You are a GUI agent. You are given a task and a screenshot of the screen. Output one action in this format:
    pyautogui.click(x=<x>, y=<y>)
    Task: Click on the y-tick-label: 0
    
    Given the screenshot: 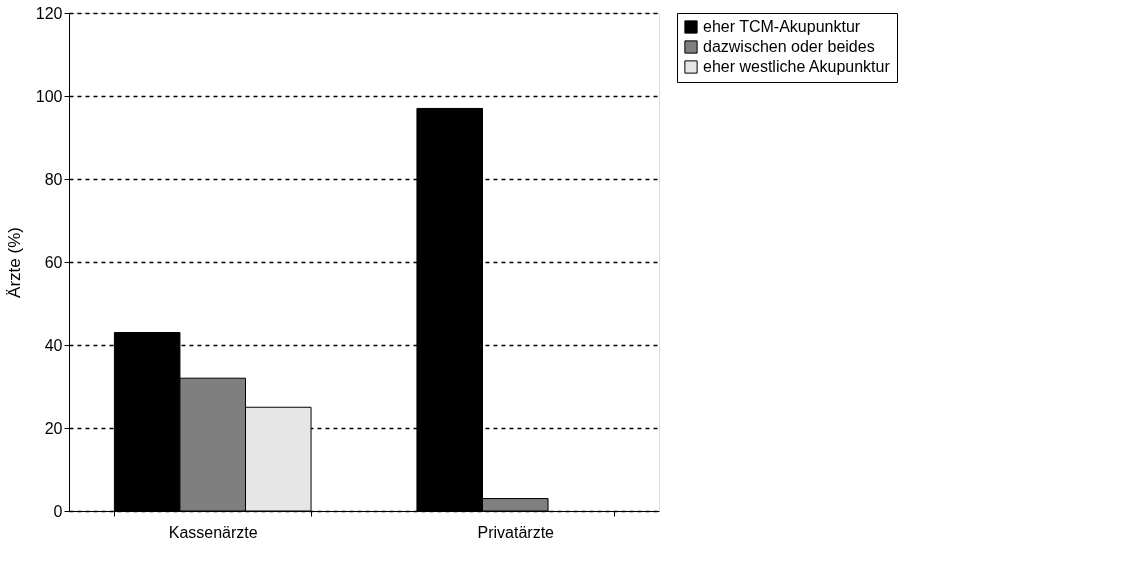 What is the action you would take?
    pyautogui.click(x=58, y=511)
    